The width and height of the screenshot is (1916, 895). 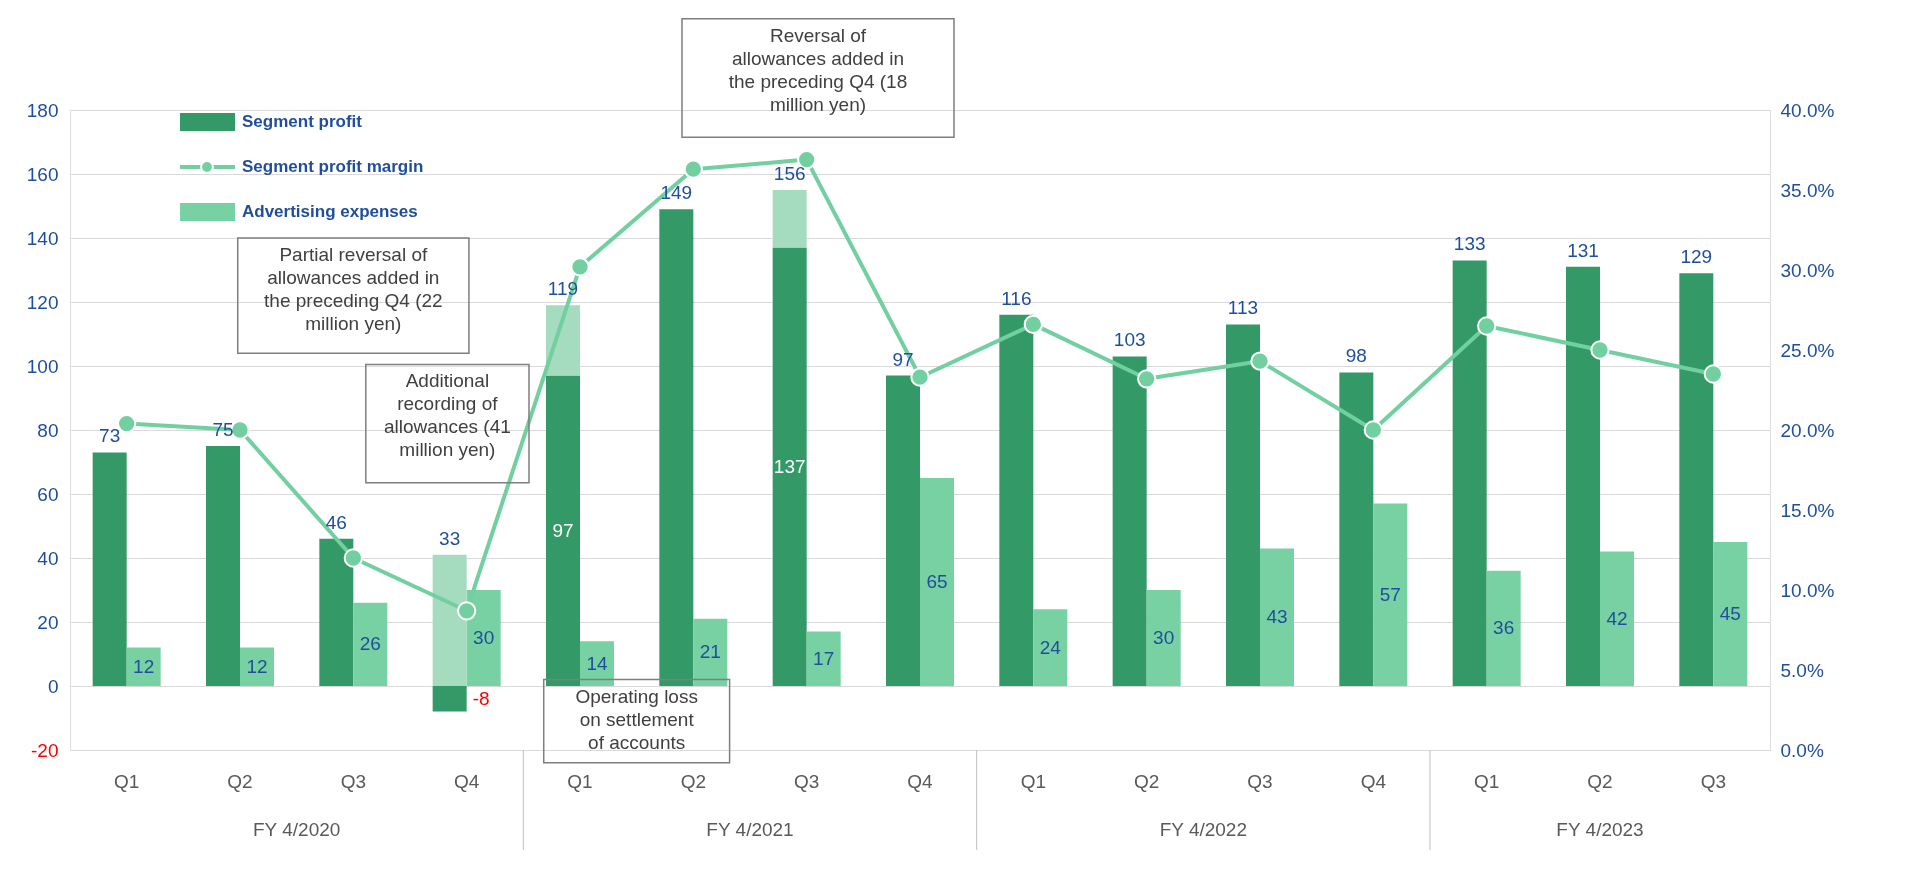 I want to click on data-label: 73, so click(x=110, y=436).